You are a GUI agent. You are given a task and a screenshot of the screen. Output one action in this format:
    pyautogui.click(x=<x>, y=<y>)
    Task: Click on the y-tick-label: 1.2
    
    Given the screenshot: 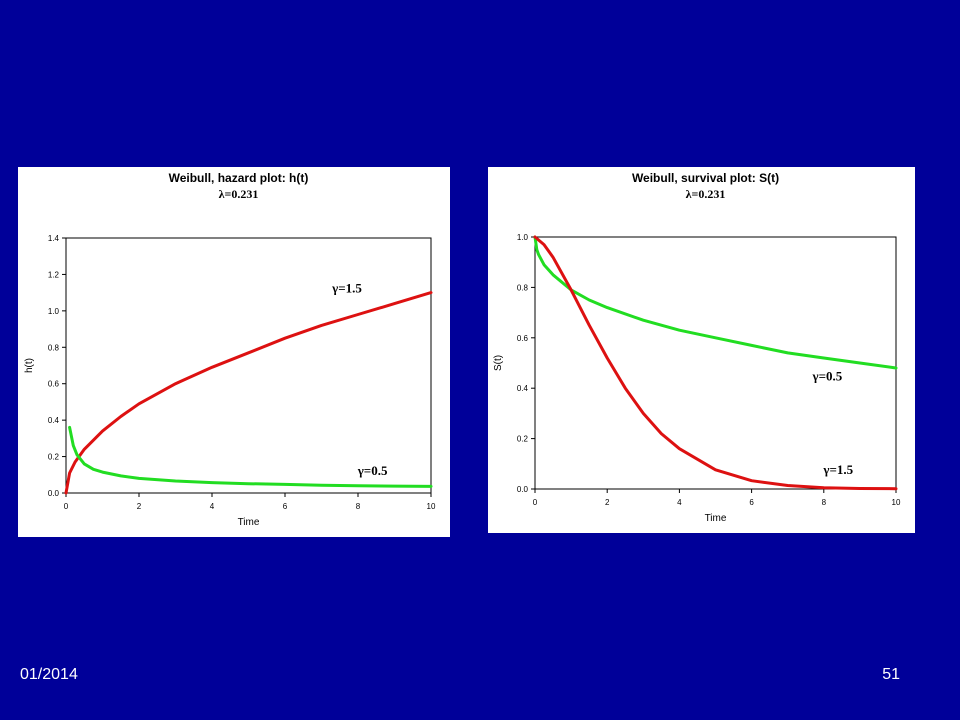 What is the action you would take?
    pyautogui.click(x=54, y=274)
    